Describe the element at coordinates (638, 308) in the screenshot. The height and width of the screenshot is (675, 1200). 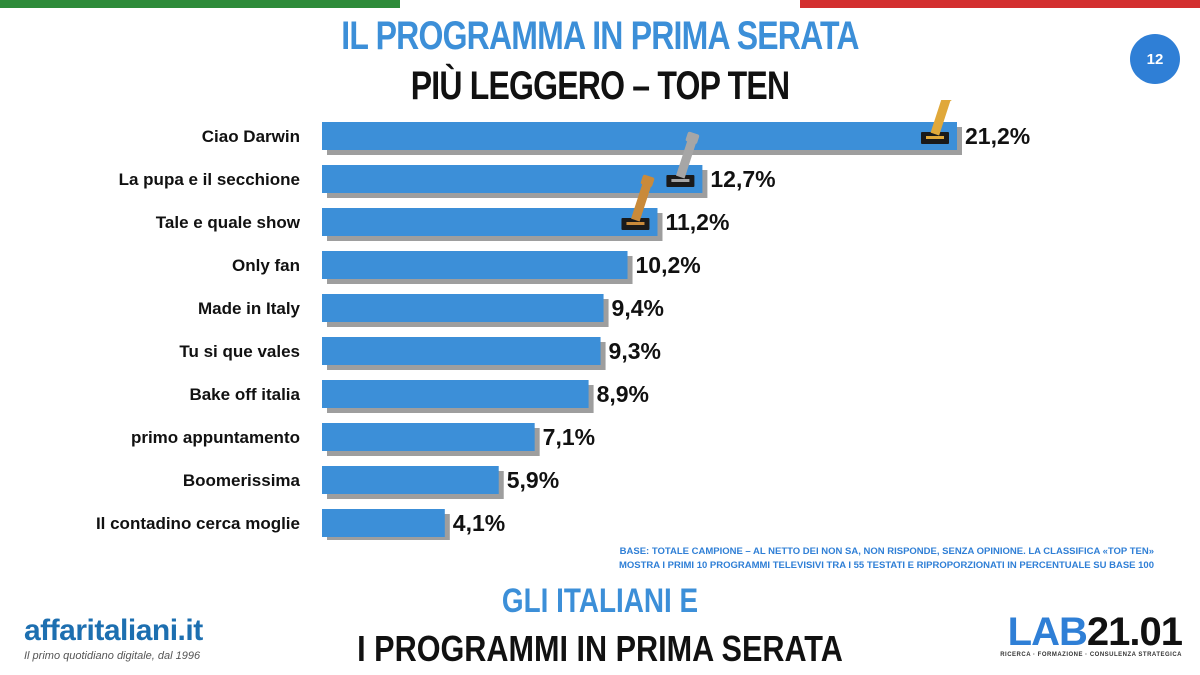
I see `value-label: 9,4%` at that location.